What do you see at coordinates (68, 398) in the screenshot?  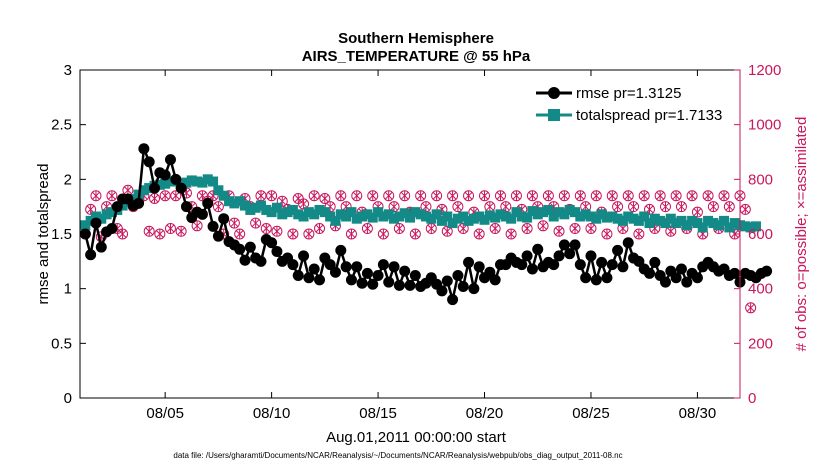 I see `y-tick-label: 0` at bounding box center [68, 398].